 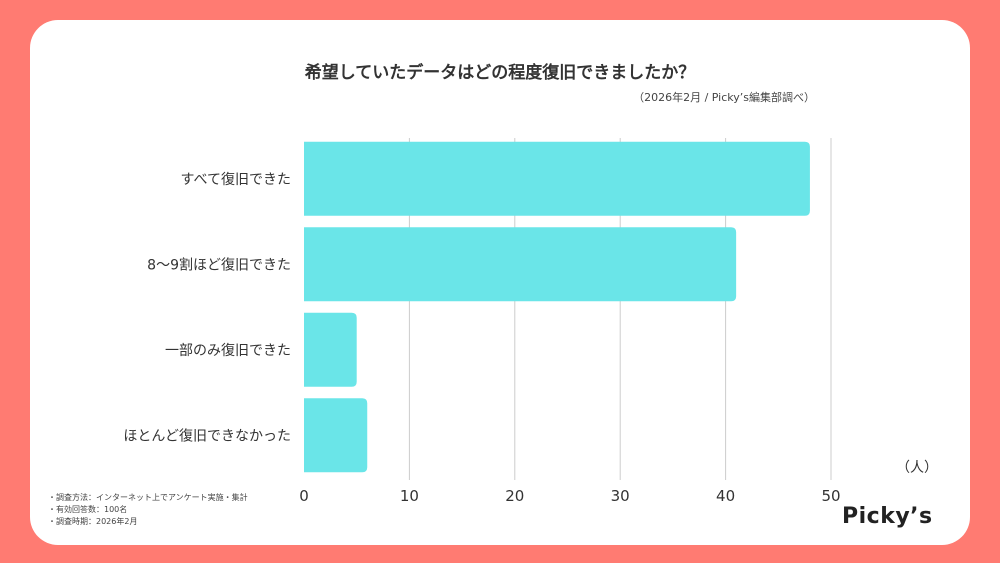 What do you see at coordinates (88, 509) in the screenshot?
I see `note-responses: ・有効回答数：100名` at bounding box center [88, 509].